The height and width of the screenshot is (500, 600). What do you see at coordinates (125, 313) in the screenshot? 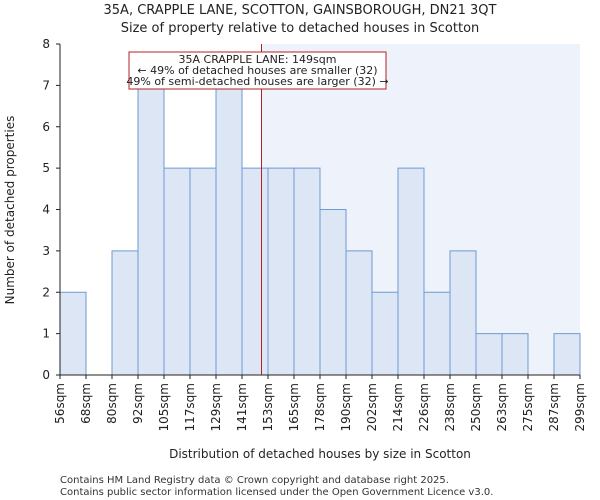
I see `bar-80sqm` at bounding box center [125, 313].